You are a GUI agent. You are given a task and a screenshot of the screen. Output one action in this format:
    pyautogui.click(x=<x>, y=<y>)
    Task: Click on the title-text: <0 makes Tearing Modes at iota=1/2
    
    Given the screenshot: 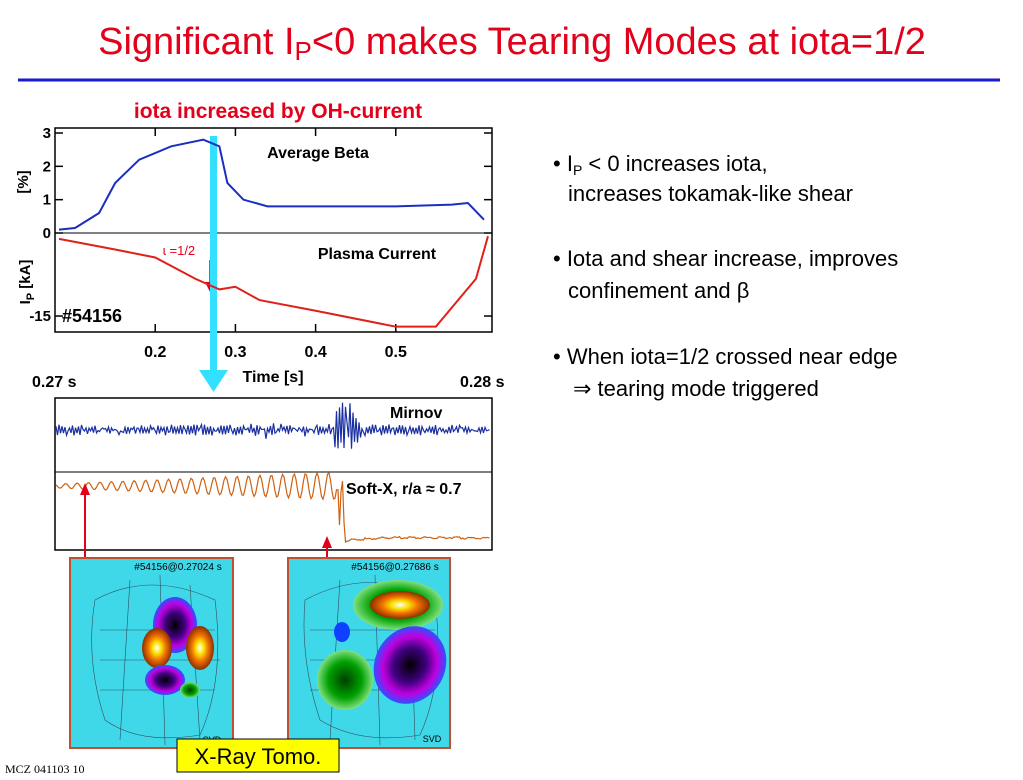 What is the action you would take?
    pyautogui.click(x=619, y=42)
    